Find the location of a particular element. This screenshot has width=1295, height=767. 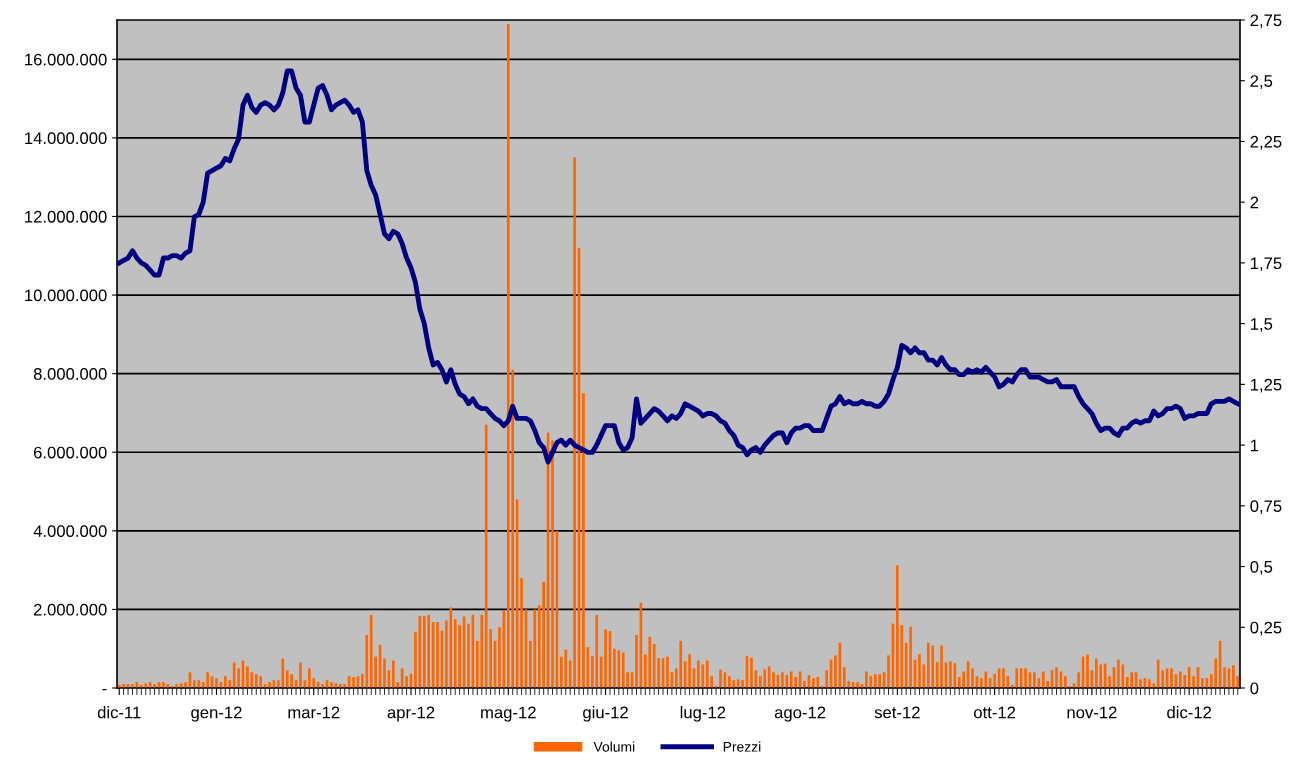

y-tick-label: - is located at coordinates (104, 689).